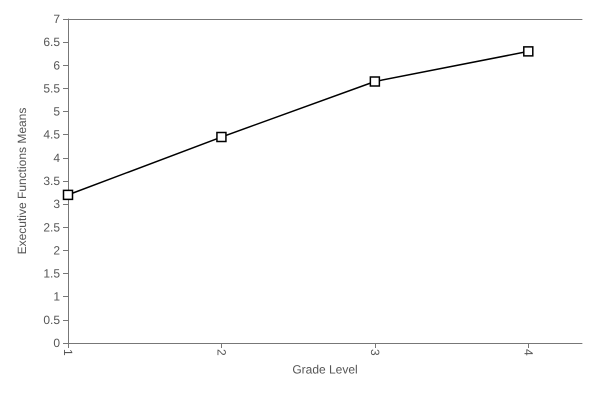 The image size is (594, 393). What do you see at coordinates (68, 352) in the screenshot?
I see `x-tick-label: 1` at bounding box center [68, 352].